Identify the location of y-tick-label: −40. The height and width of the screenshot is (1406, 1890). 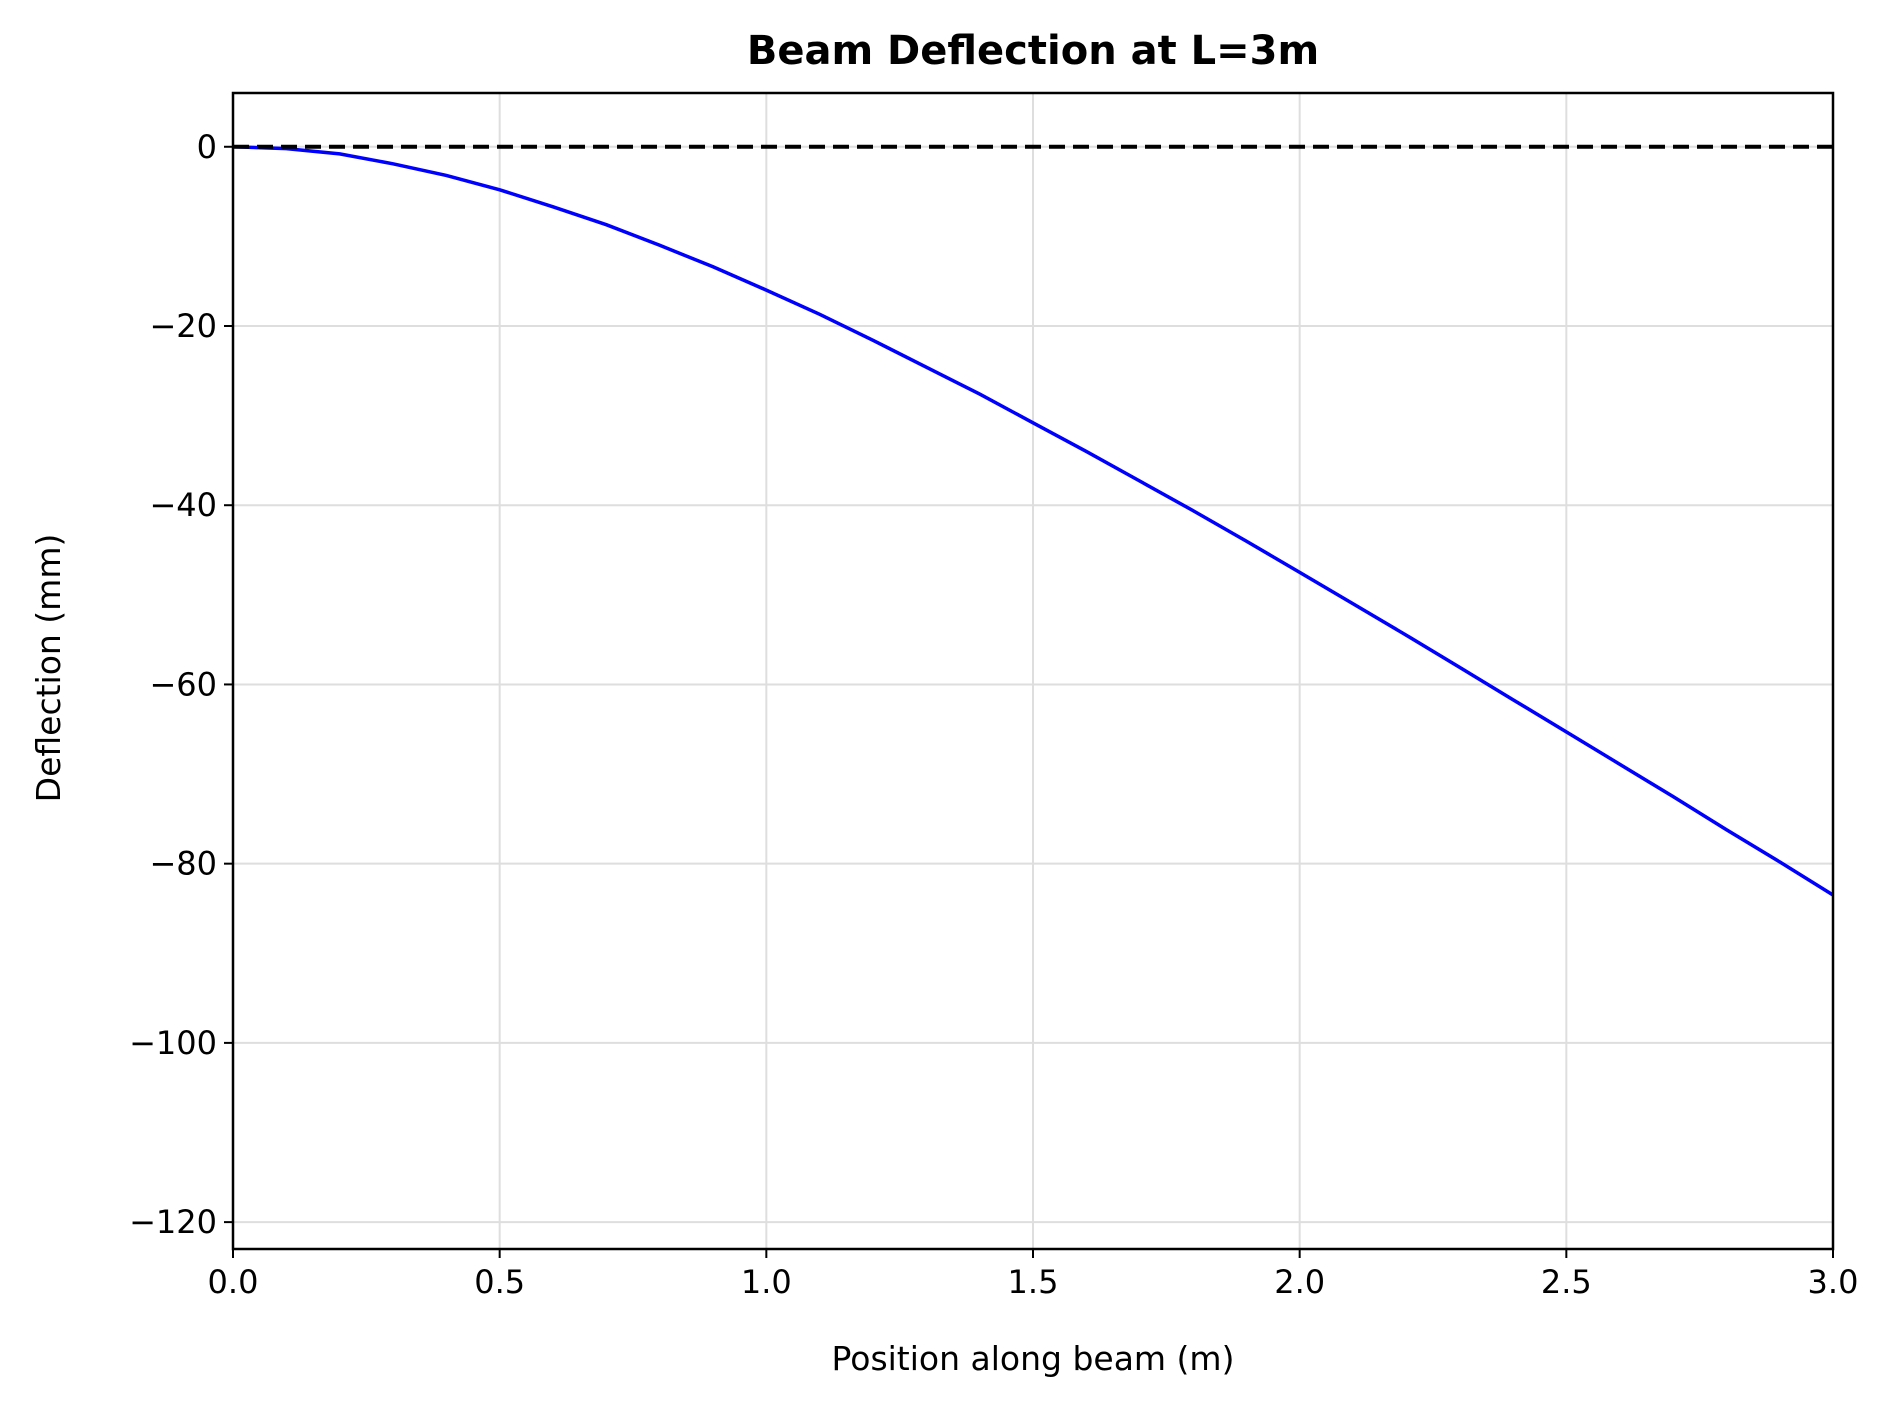
(183, 505).